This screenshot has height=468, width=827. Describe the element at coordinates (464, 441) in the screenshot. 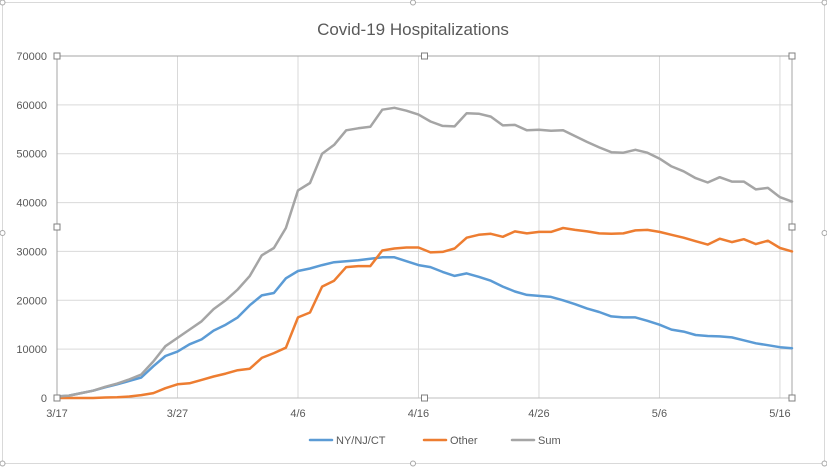

I see `legend-label: Other` at that location.